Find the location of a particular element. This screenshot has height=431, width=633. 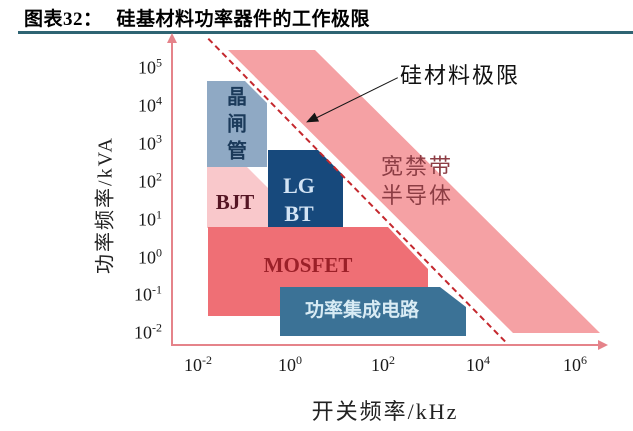

region-label-mosfet: MOSFET is located at coordinates (308, 265).